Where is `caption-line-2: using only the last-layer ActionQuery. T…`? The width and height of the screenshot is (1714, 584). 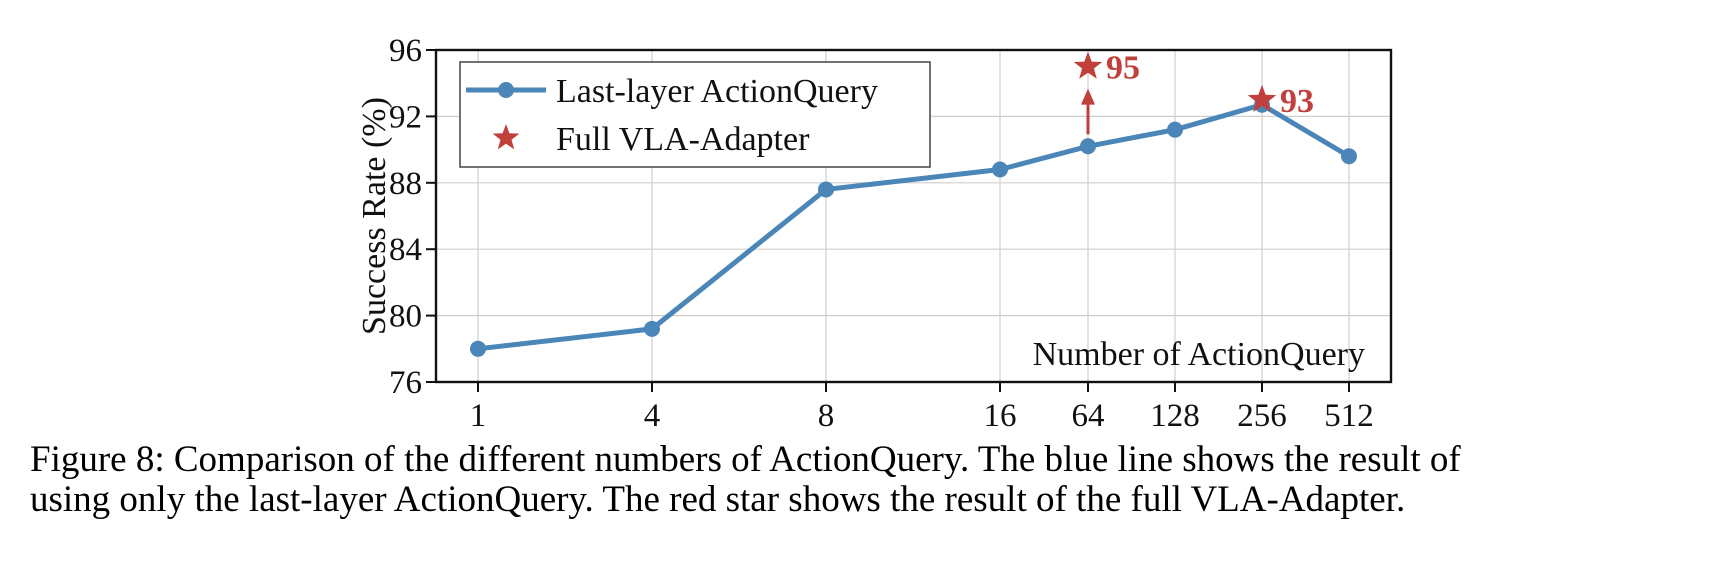
caption-line-2: using only the last-layer ActionQuery. T… is located at coordinates (718, 499).